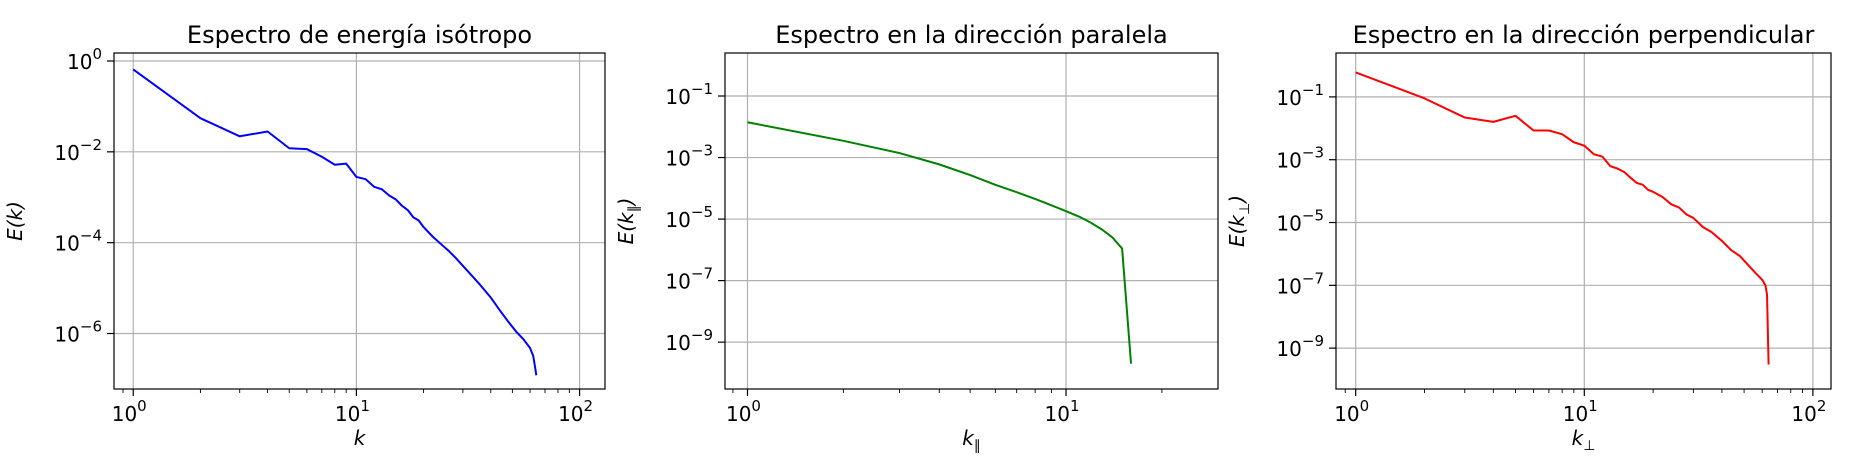  I want to click on x-axis-label: k⊥, so click(1584, 440).